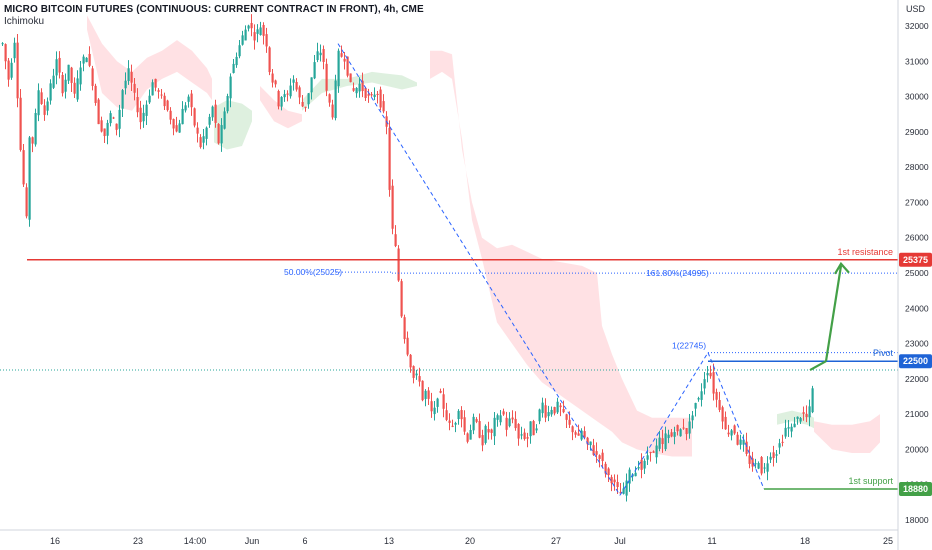 The width and height of the screenshot is (932, 550). Describe the element at coordinates (865, 252) in the screenshot. I see `resistance-label: 1st resistance` at that location.